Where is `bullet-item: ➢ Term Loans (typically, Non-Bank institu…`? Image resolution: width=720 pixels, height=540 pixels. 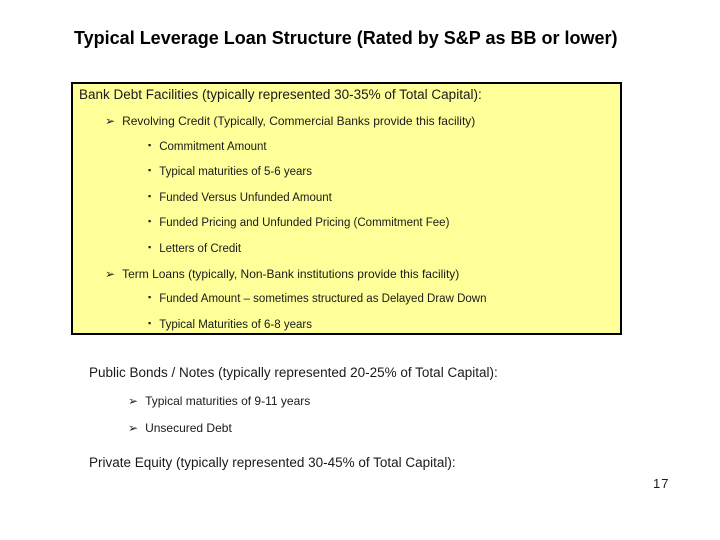 bullet-item: ➢ Term Loans (typically, Non-Bank institu… is located at coordinates (282, 274).